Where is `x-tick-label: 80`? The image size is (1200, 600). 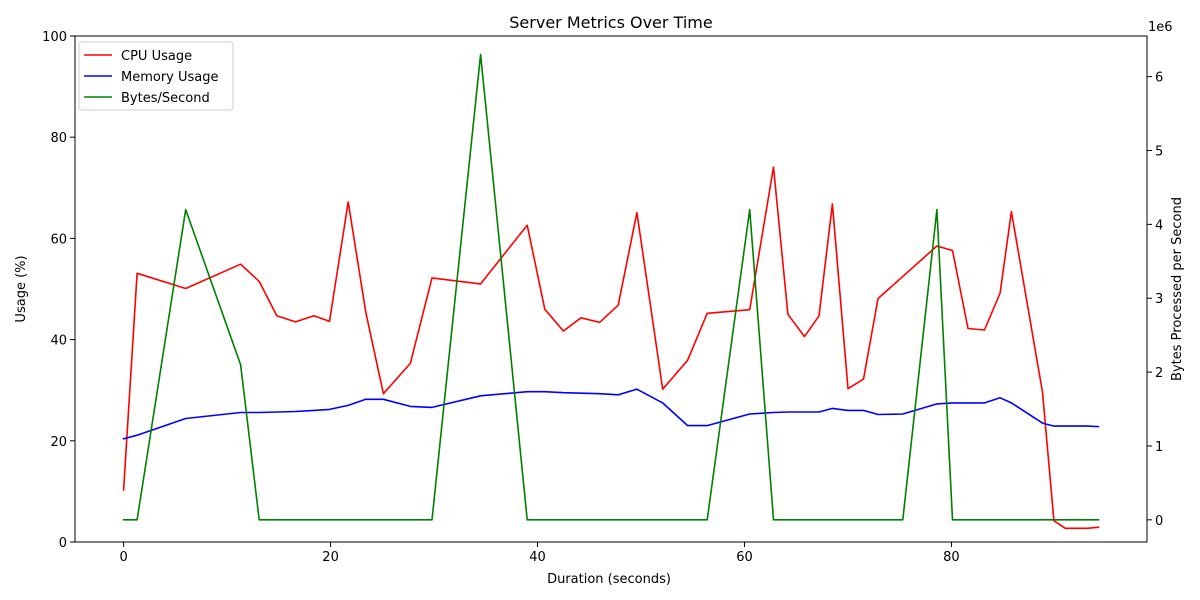 x-tick-label: 80 is located at coordinates (951, 557).